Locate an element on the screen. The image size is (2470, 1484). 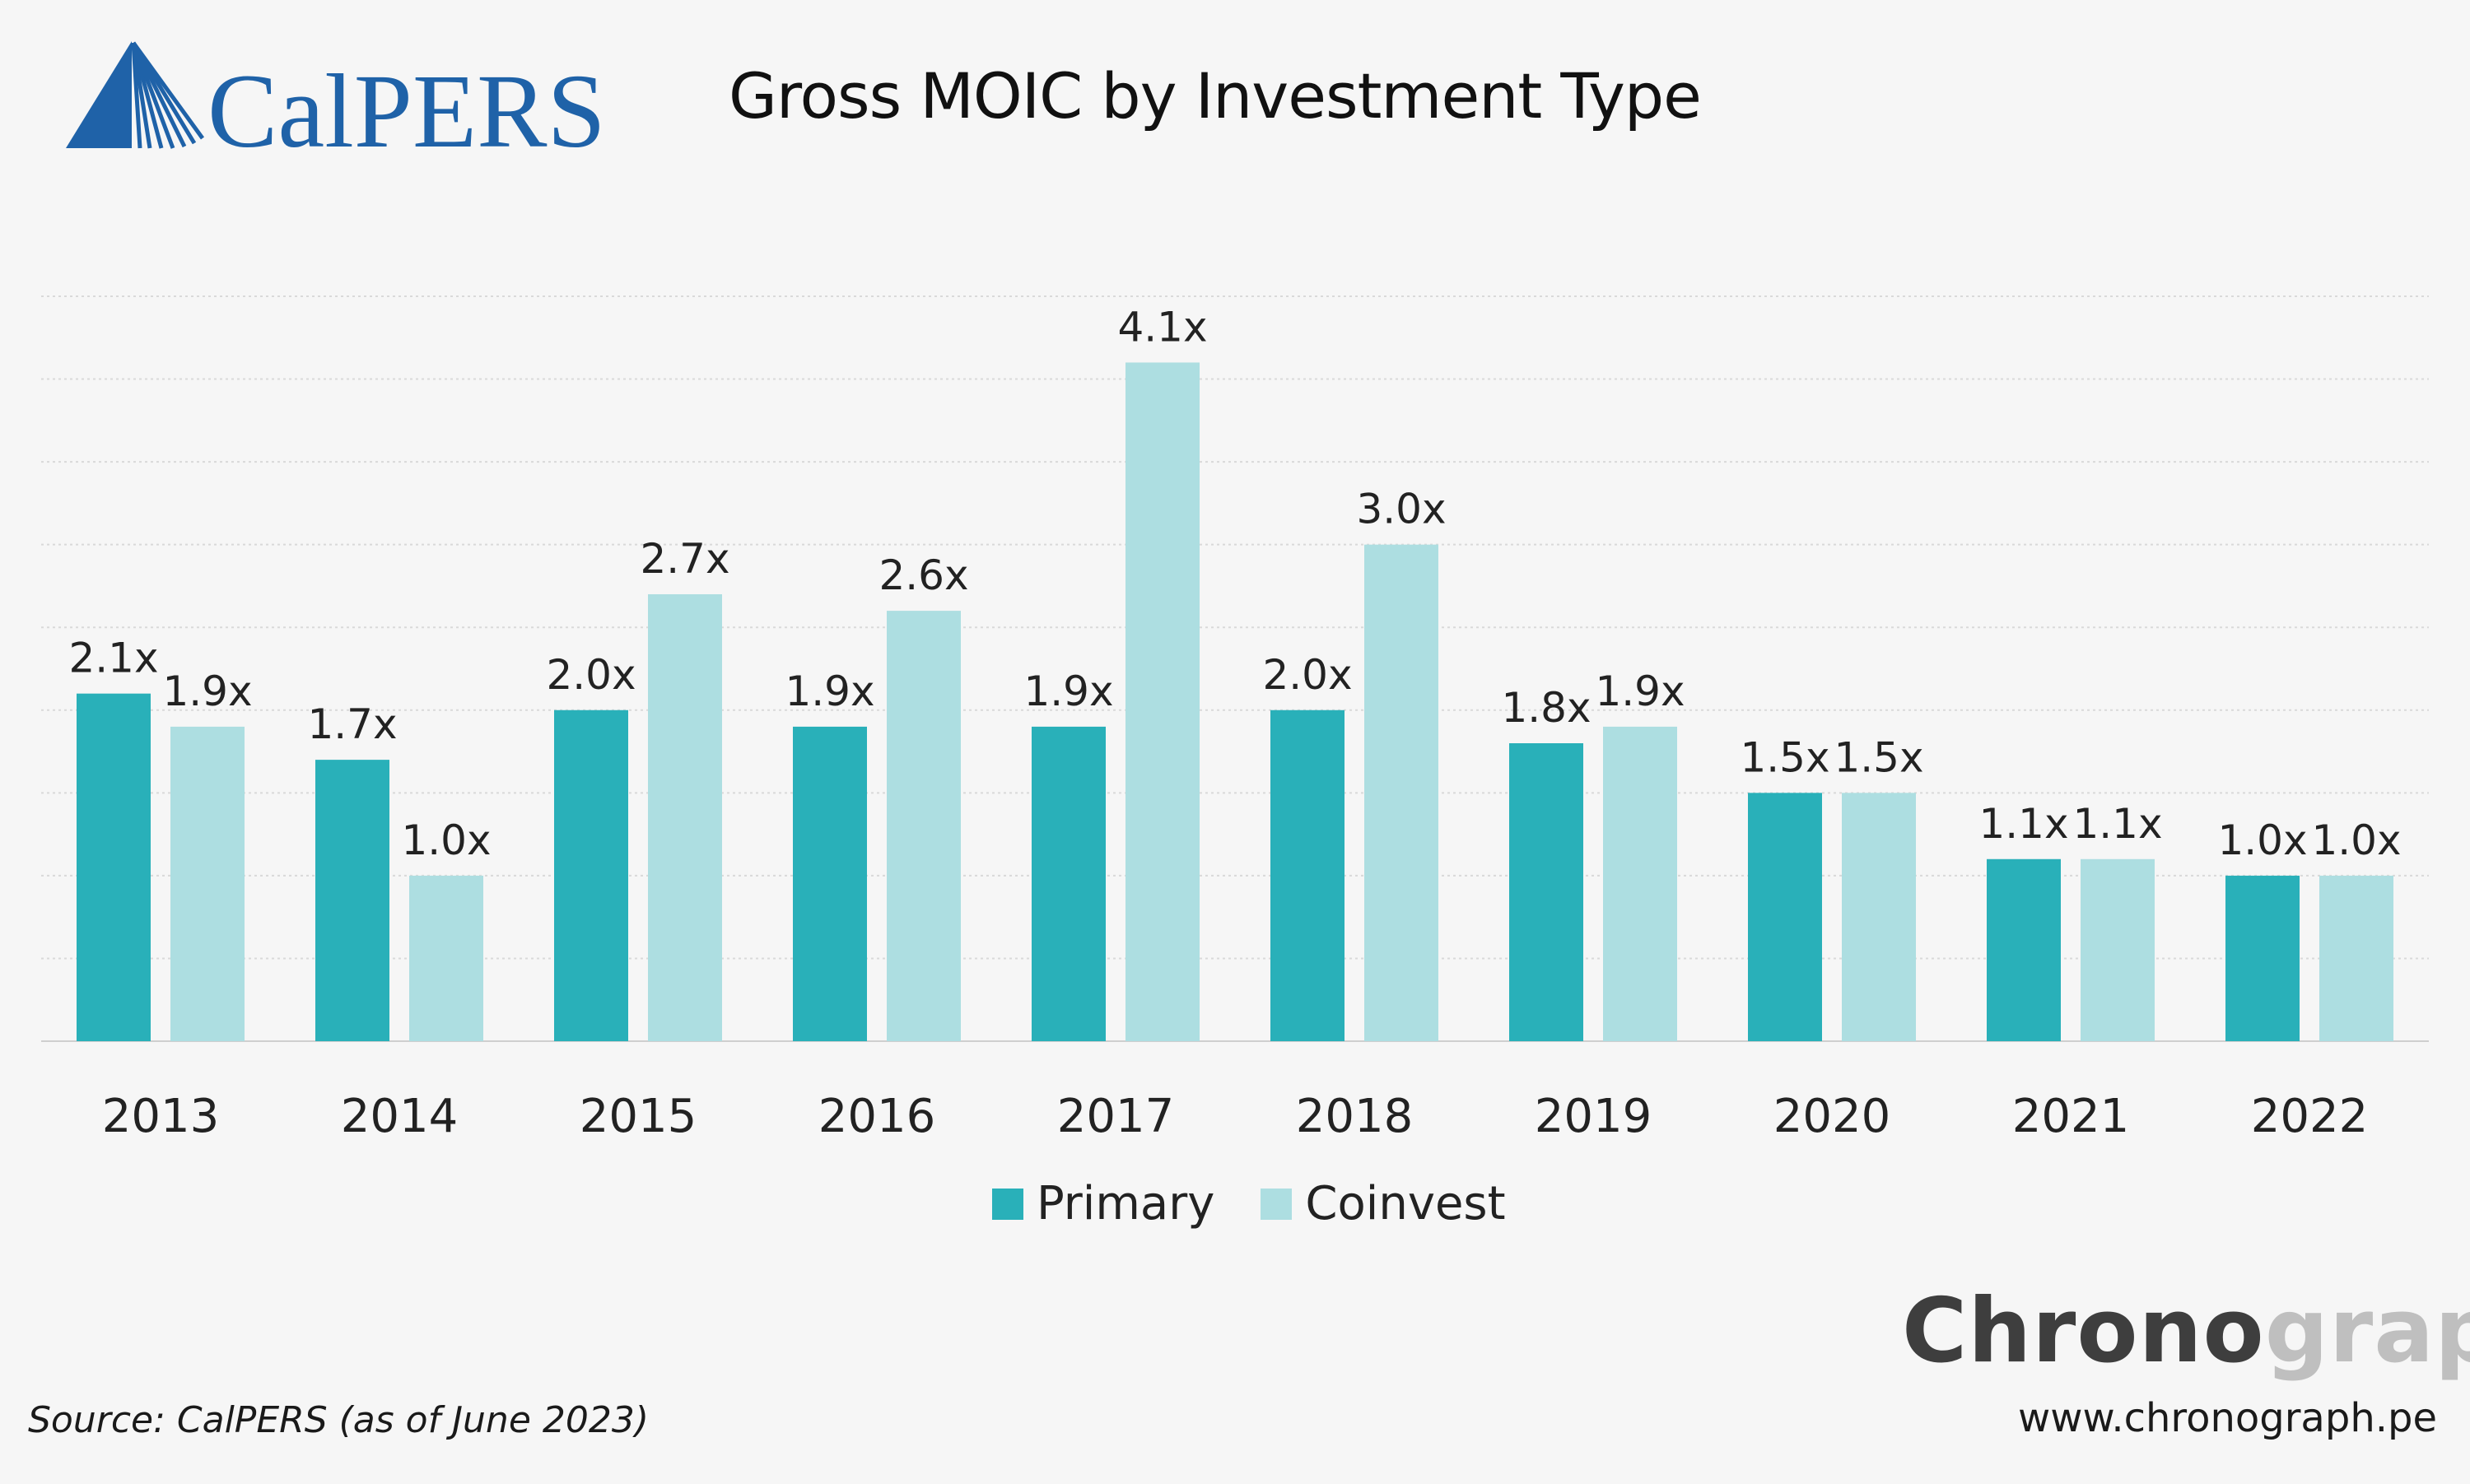
legend-item-coinvest: Coinvest is located at coordinates (1383, 1203).